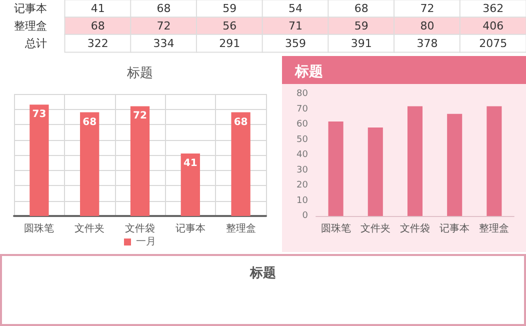 The height and width of the screenshot is (326, 526). What do you see at coordinates (302, 94) in the screenshot?
I see `y-tick-label: 80` at bounding box center [302, 94].